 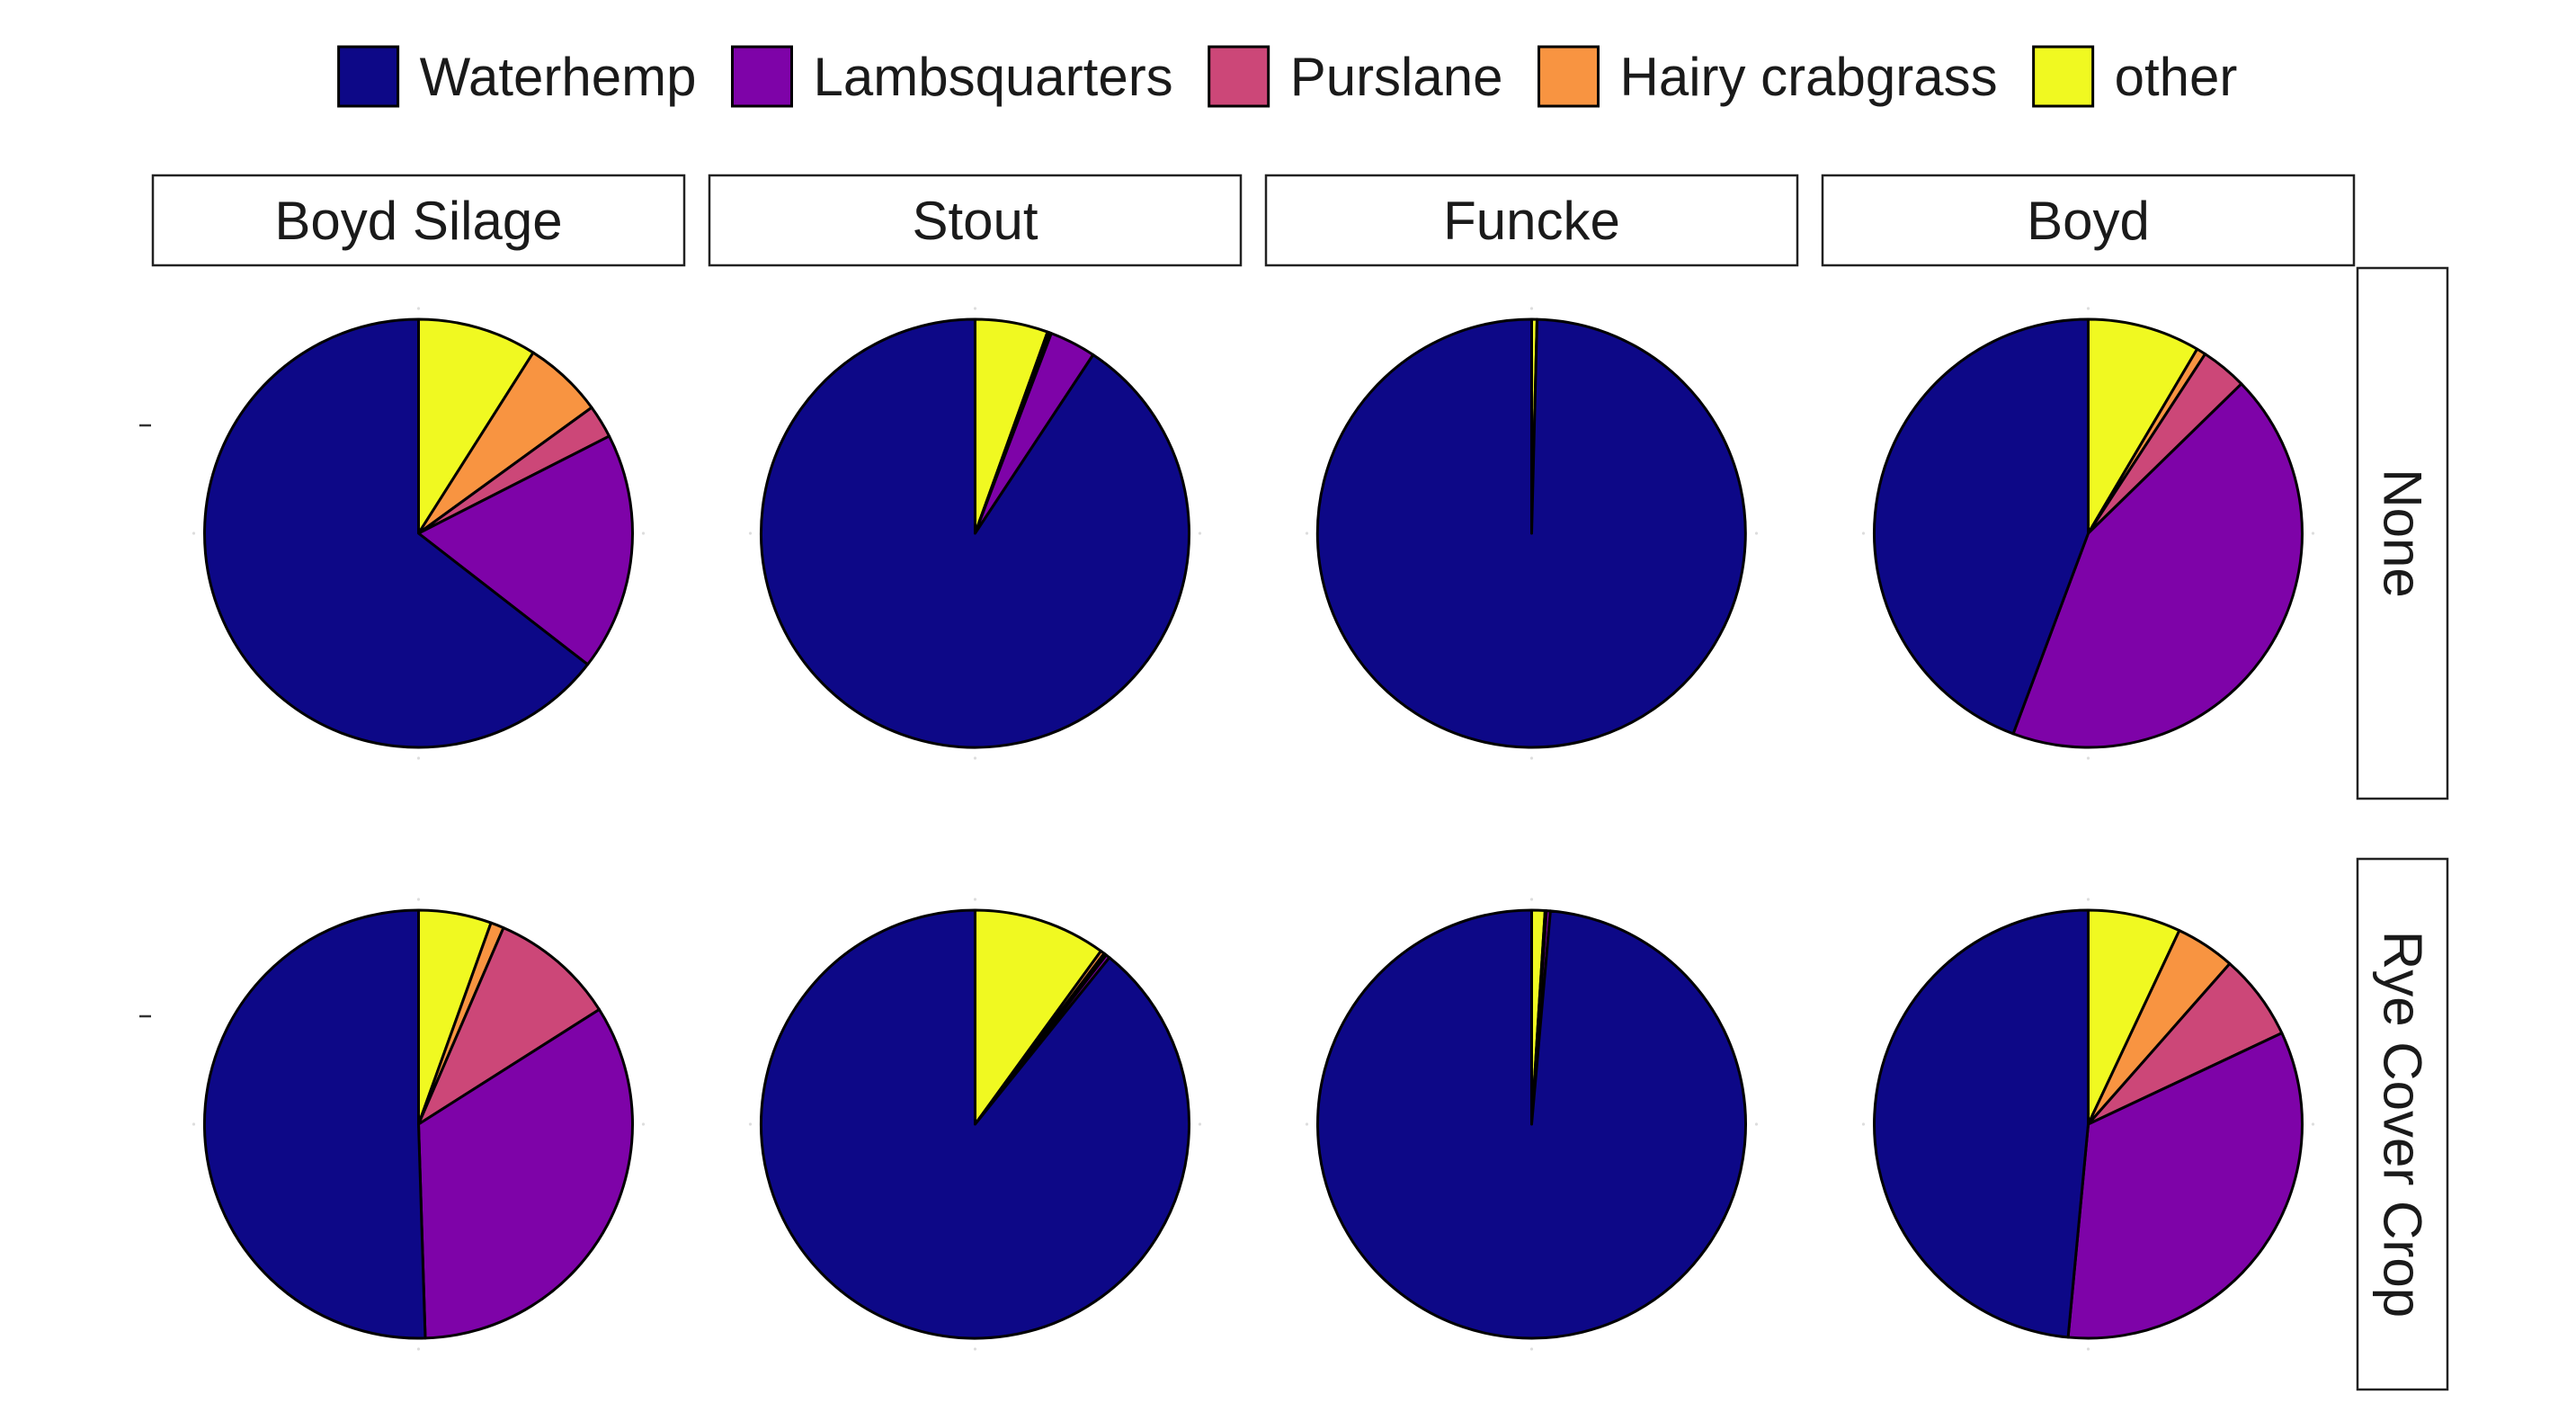 I want to click on legend-item-hairy-crabgrass: Hairy crabgrass, so click(x=1768, y=77).